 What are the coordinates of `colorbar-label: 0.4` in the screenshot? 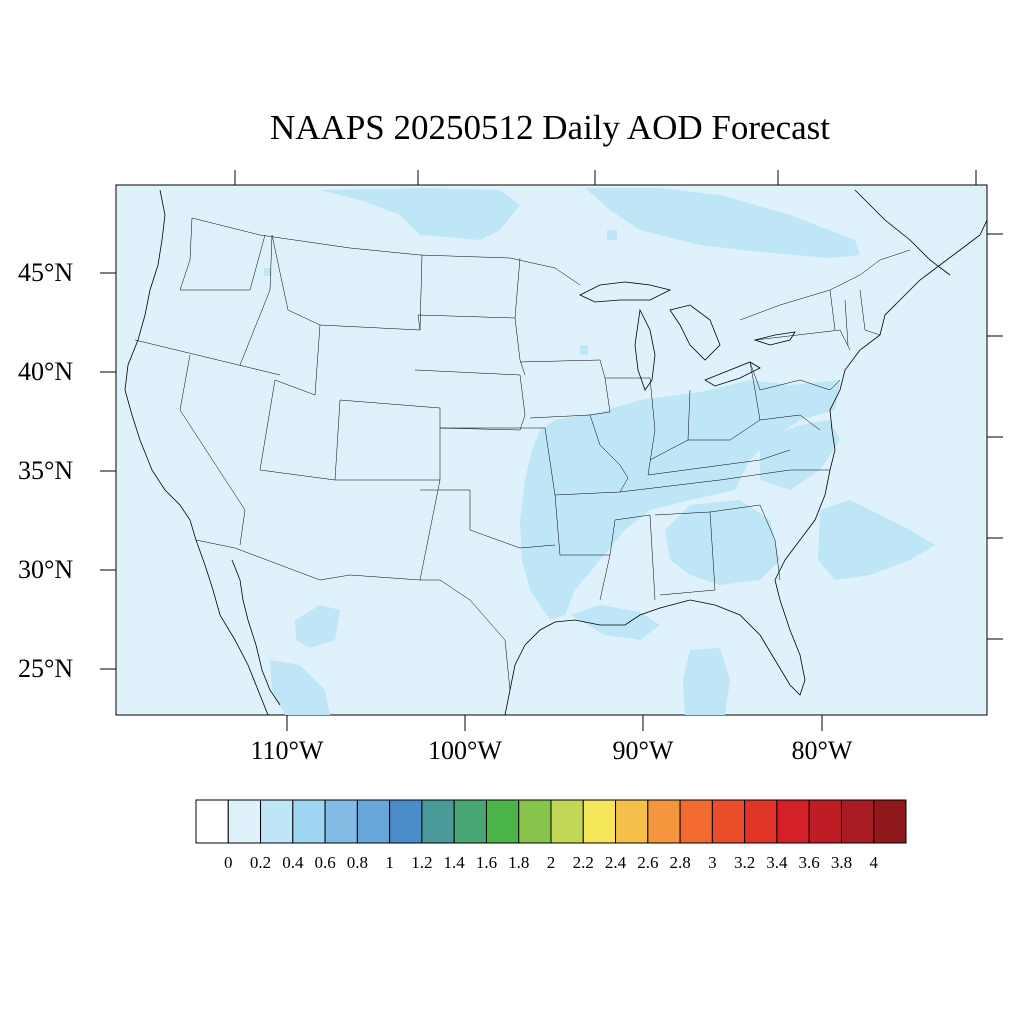 It's located at (293, 862).